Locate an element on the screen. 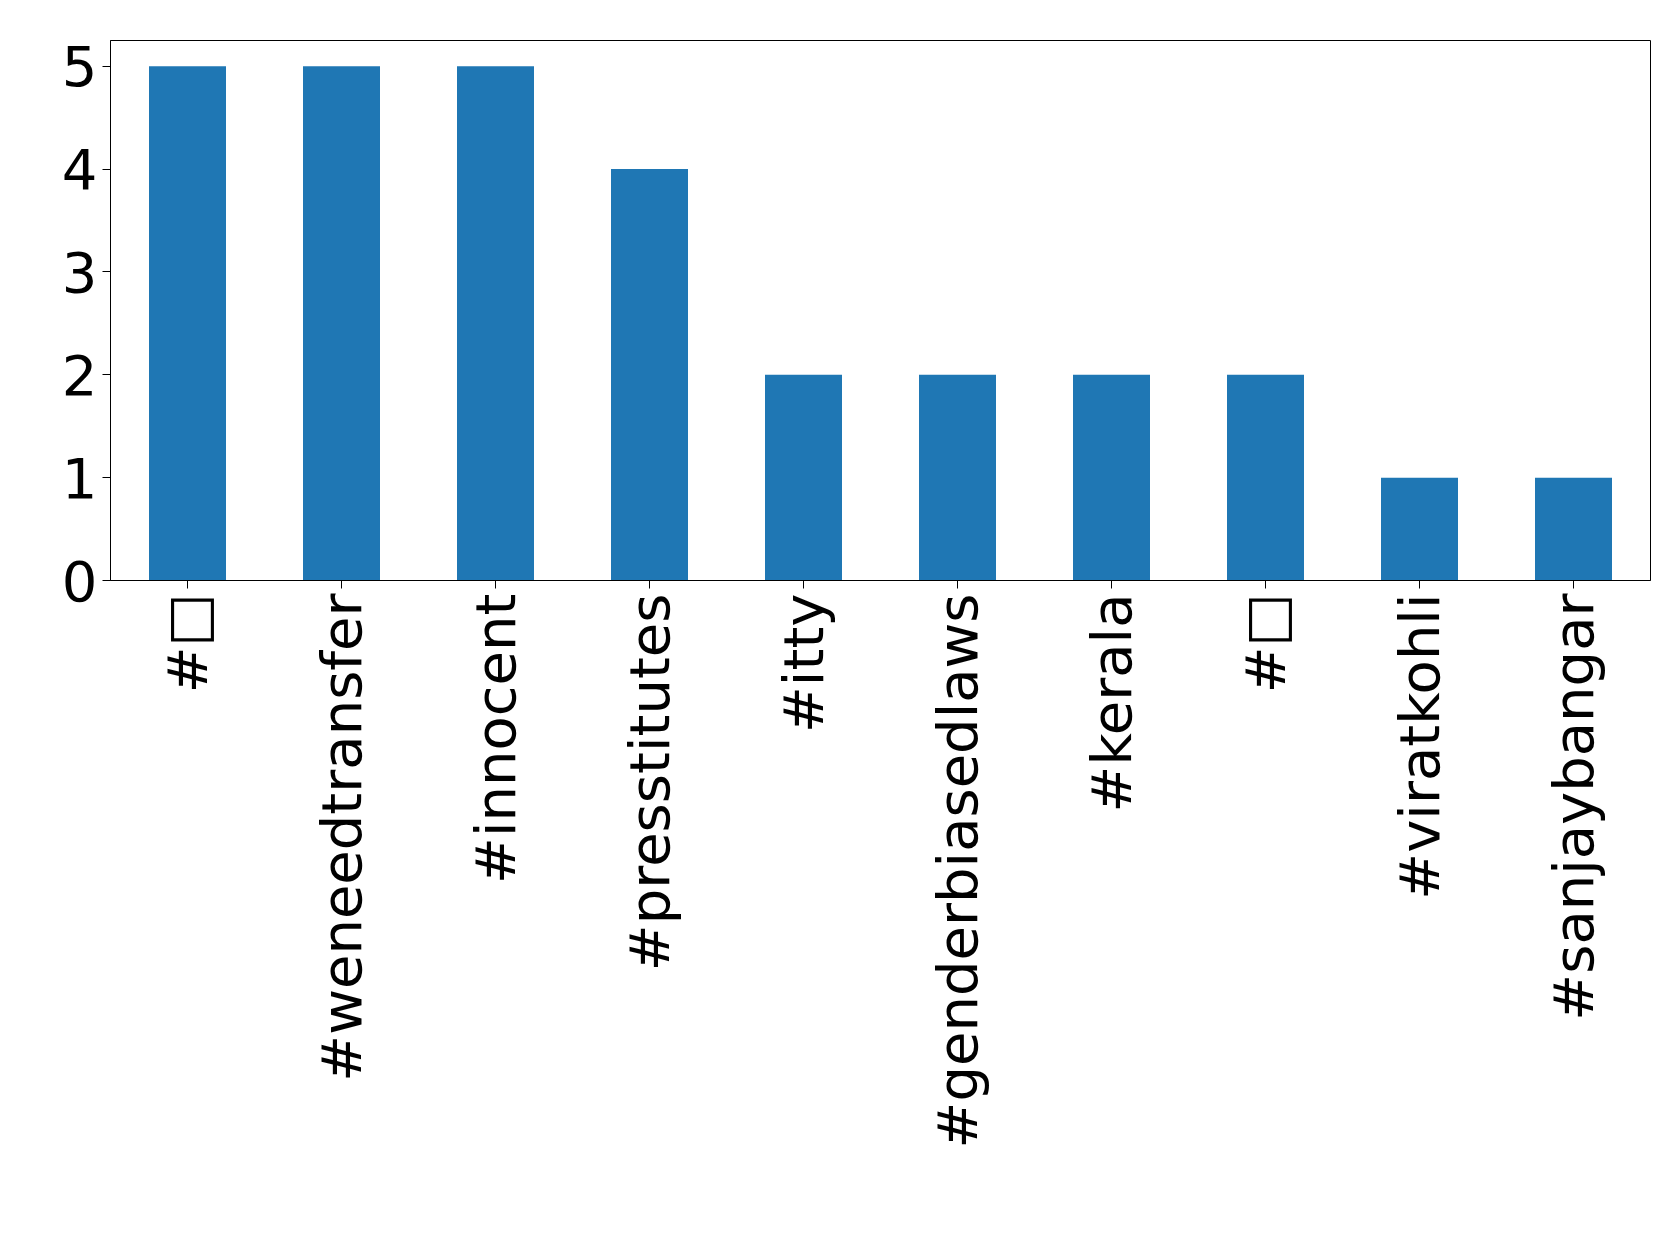  x-tick-label: #genderbiasedlaws is located at coordinates (957, 871).